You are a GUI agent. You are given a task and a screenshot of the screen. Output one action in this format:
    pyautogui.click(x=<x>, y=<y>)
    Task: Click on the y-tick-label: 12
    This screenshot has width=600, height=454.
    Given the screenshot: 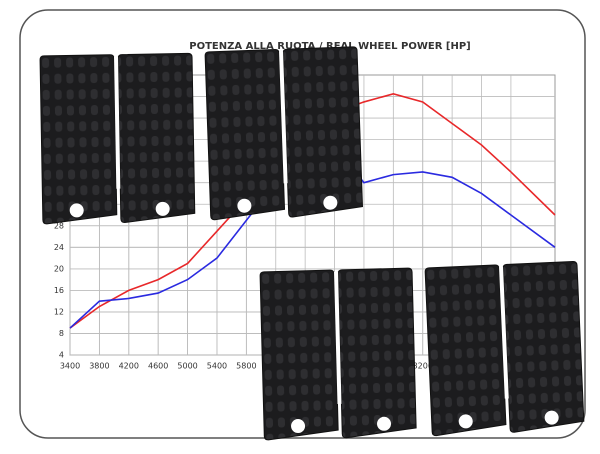 What is the action you would take?
    pyautogui.click(x=59, y=311)
    